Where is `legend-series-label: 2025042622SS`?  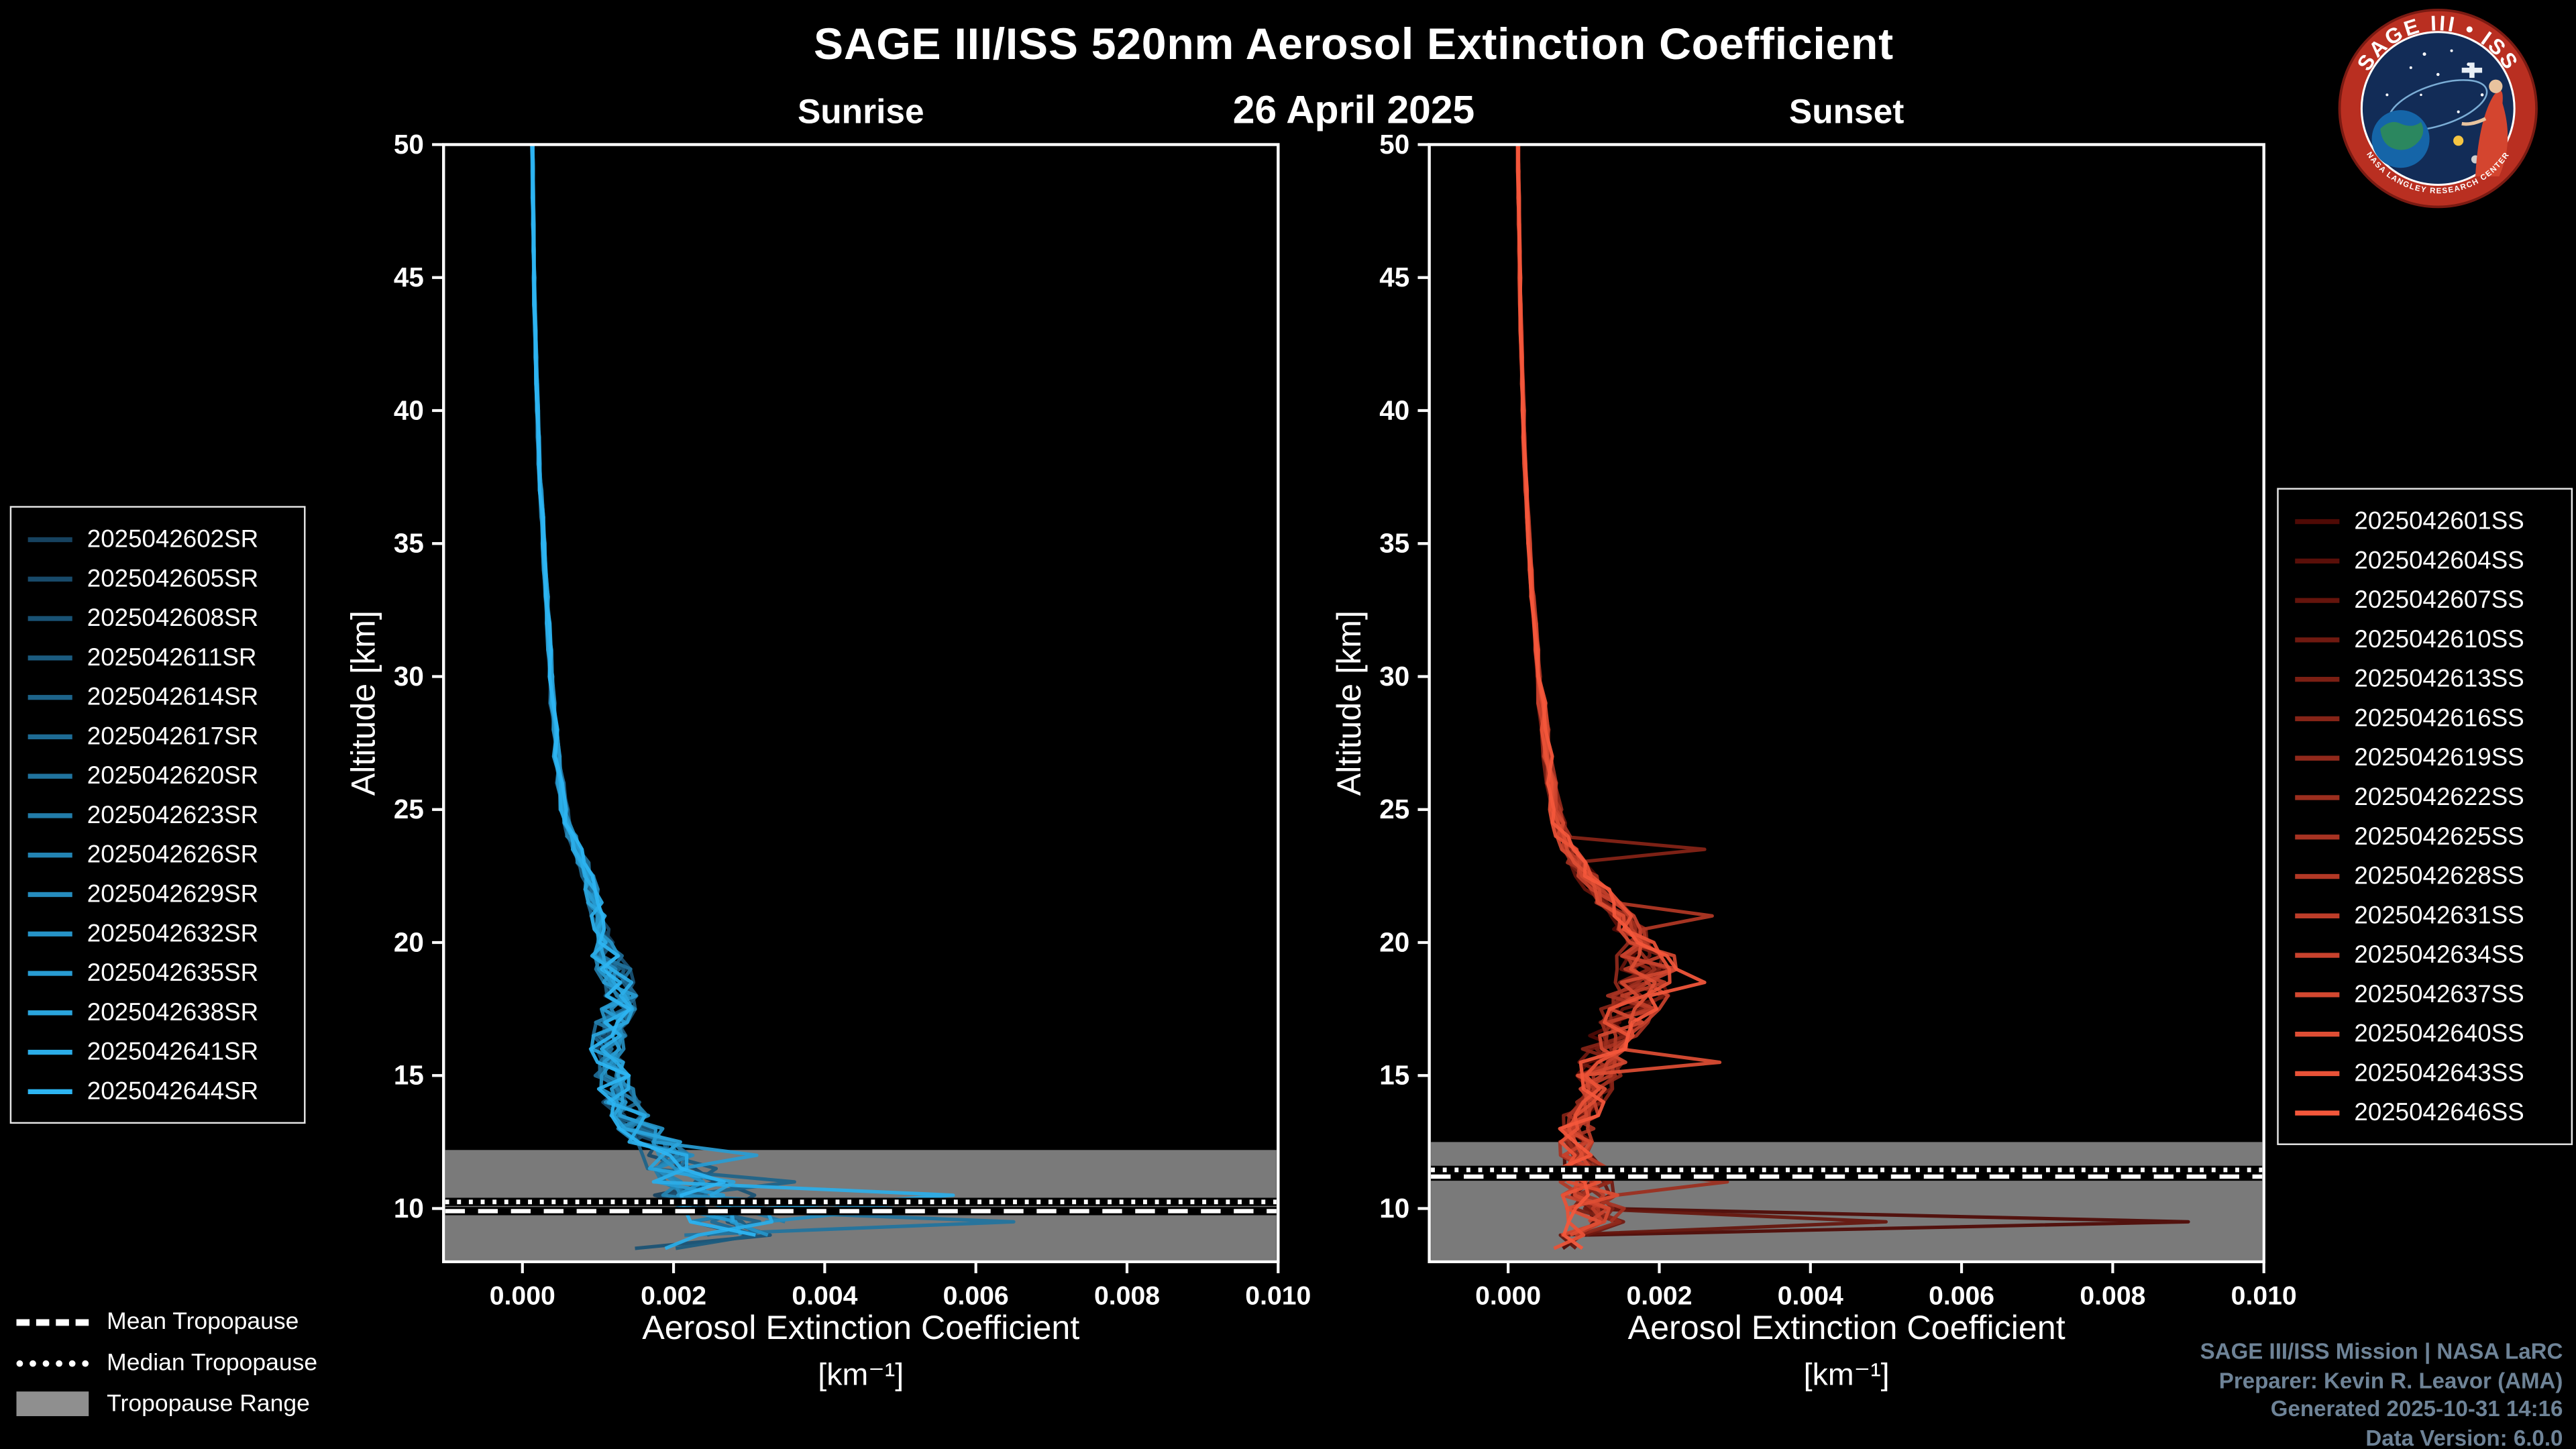
legend-series-label: 2025042622SS is located at coordinates (2439, 796).